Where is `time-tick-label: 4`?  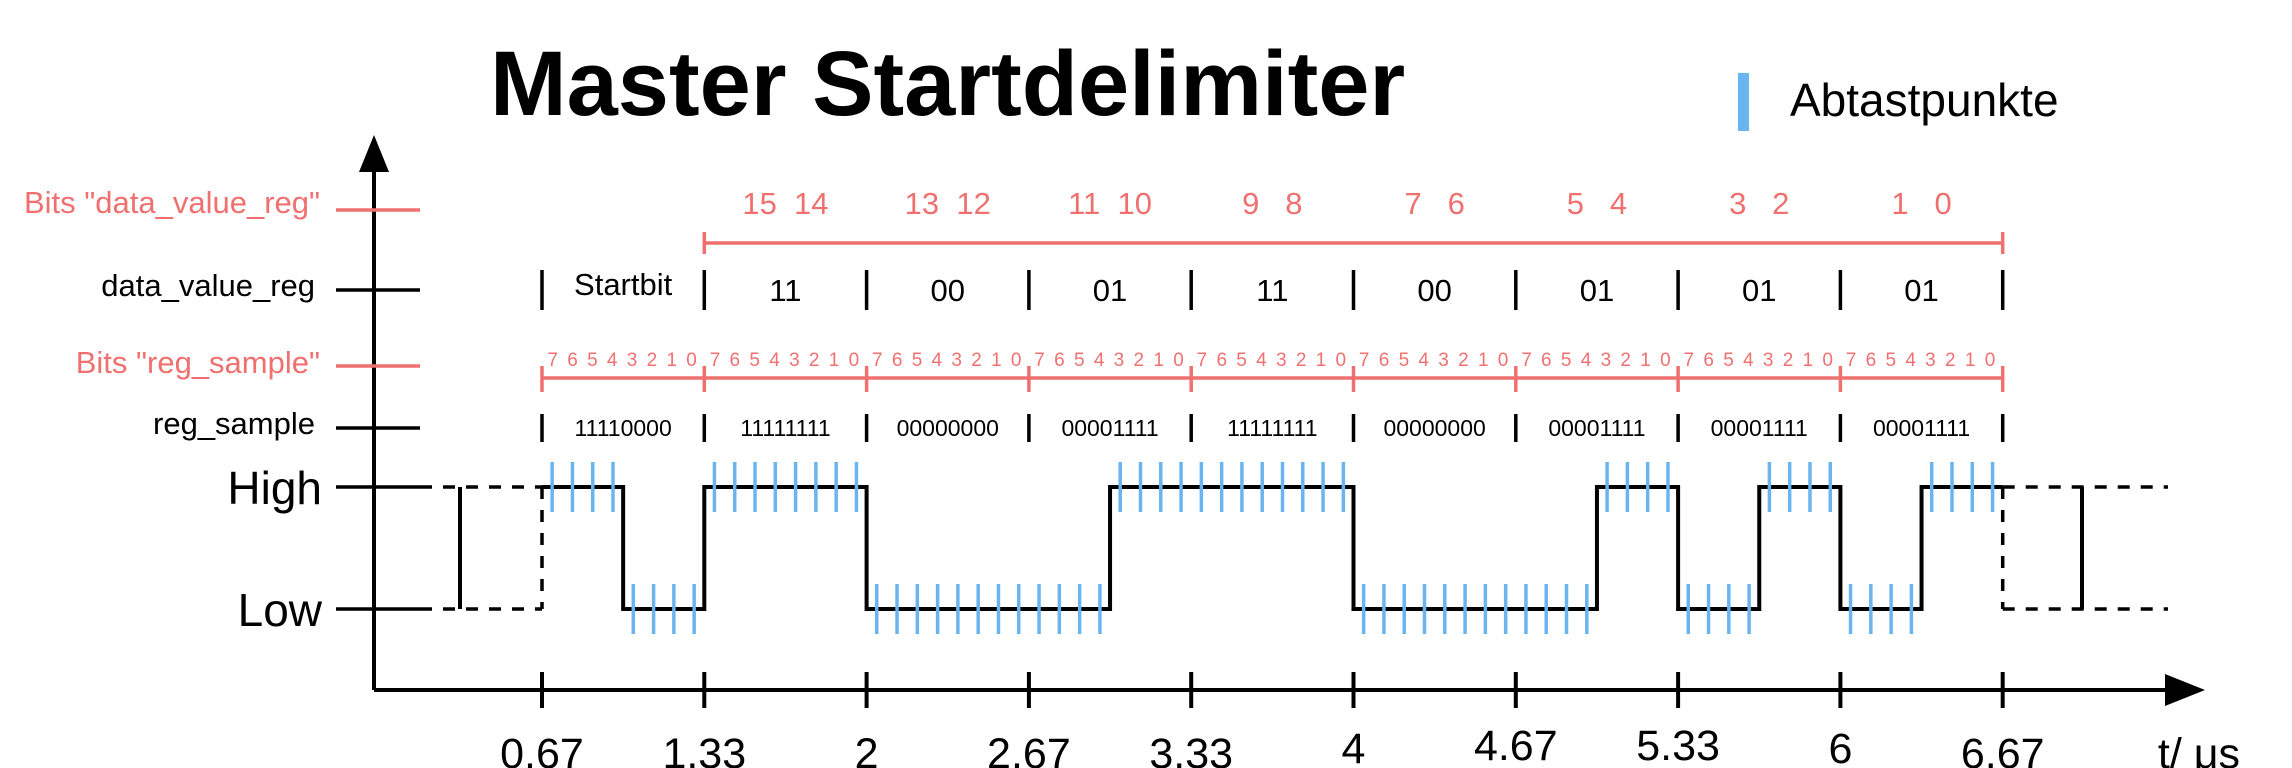 time-tick-label: 4 is located at coordinates (1354, 746).